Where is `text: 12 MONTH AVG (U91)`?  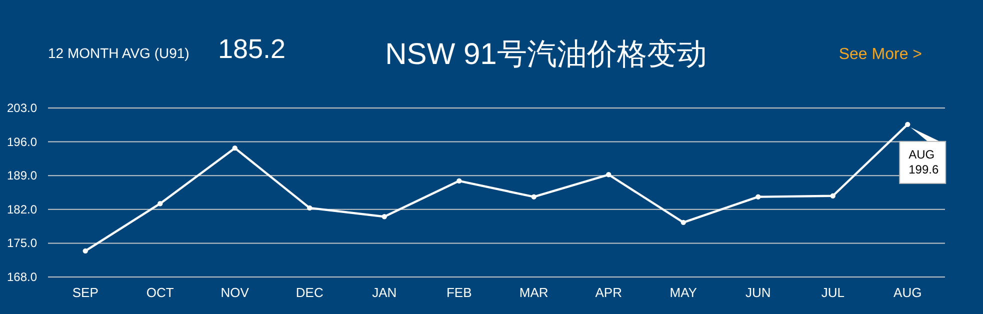 text: 12 MONTH AVG (U91) is located at coordinates (119, 53).